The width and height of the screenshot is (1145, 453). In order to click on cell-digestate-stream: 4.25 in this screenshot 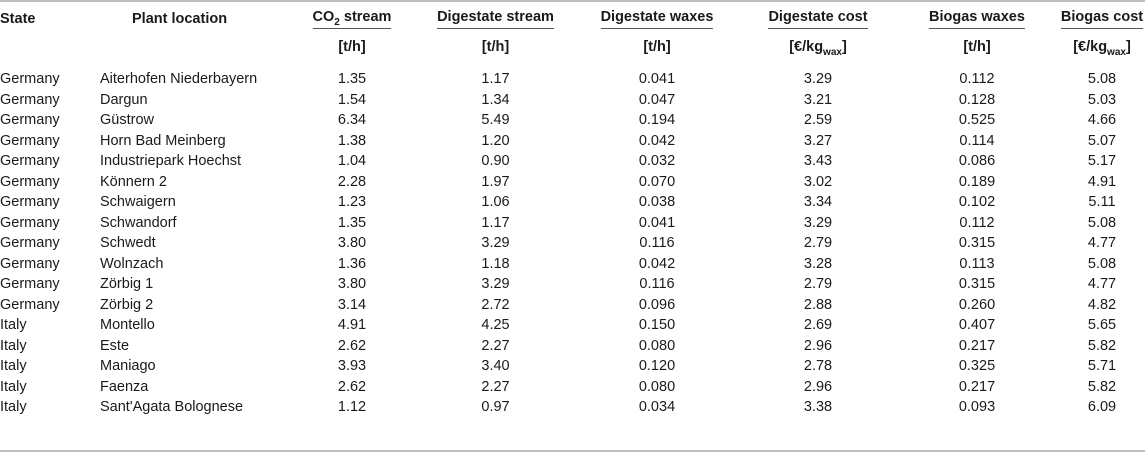, I will do `click(495, 325)`.